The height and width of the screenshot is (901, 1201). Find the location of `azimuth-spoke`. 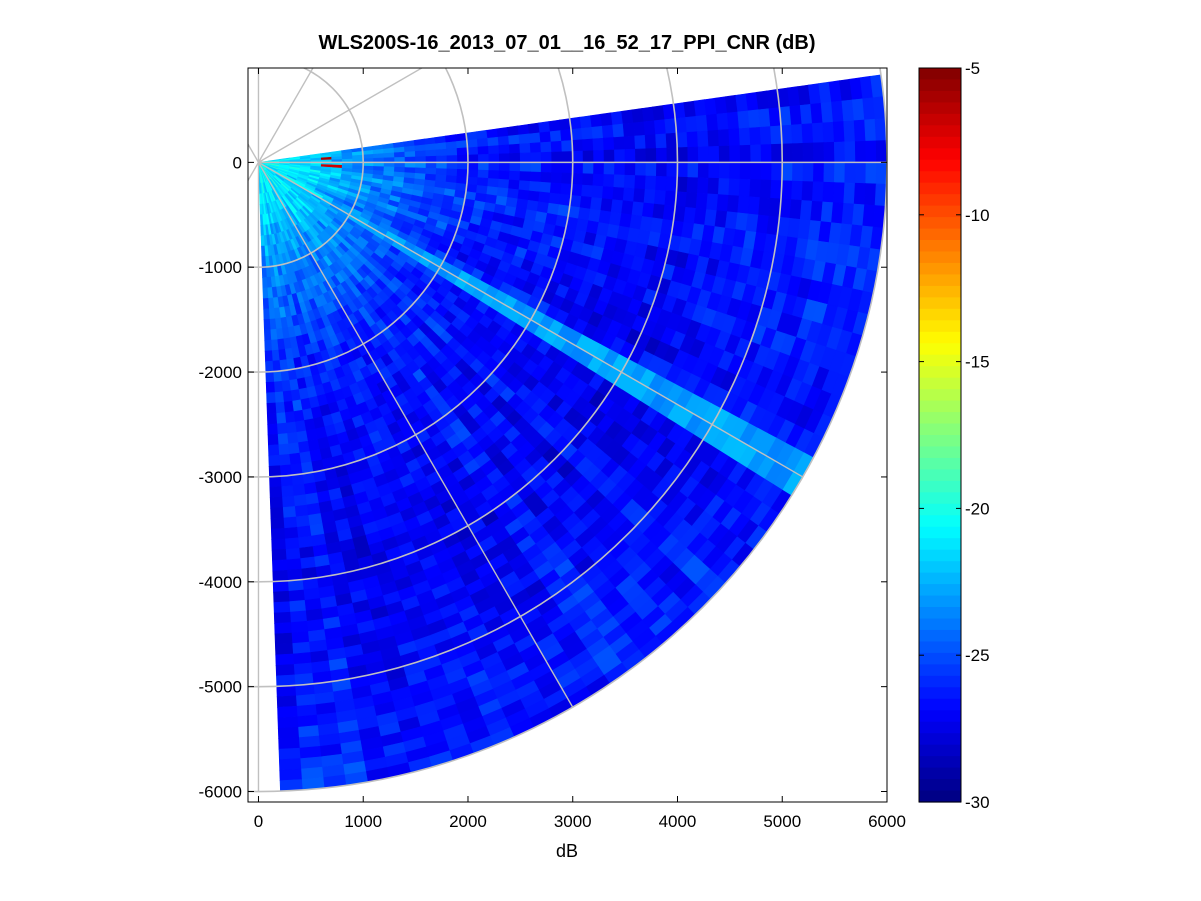

azimuth-spoke is located at coordinates (285, 115).